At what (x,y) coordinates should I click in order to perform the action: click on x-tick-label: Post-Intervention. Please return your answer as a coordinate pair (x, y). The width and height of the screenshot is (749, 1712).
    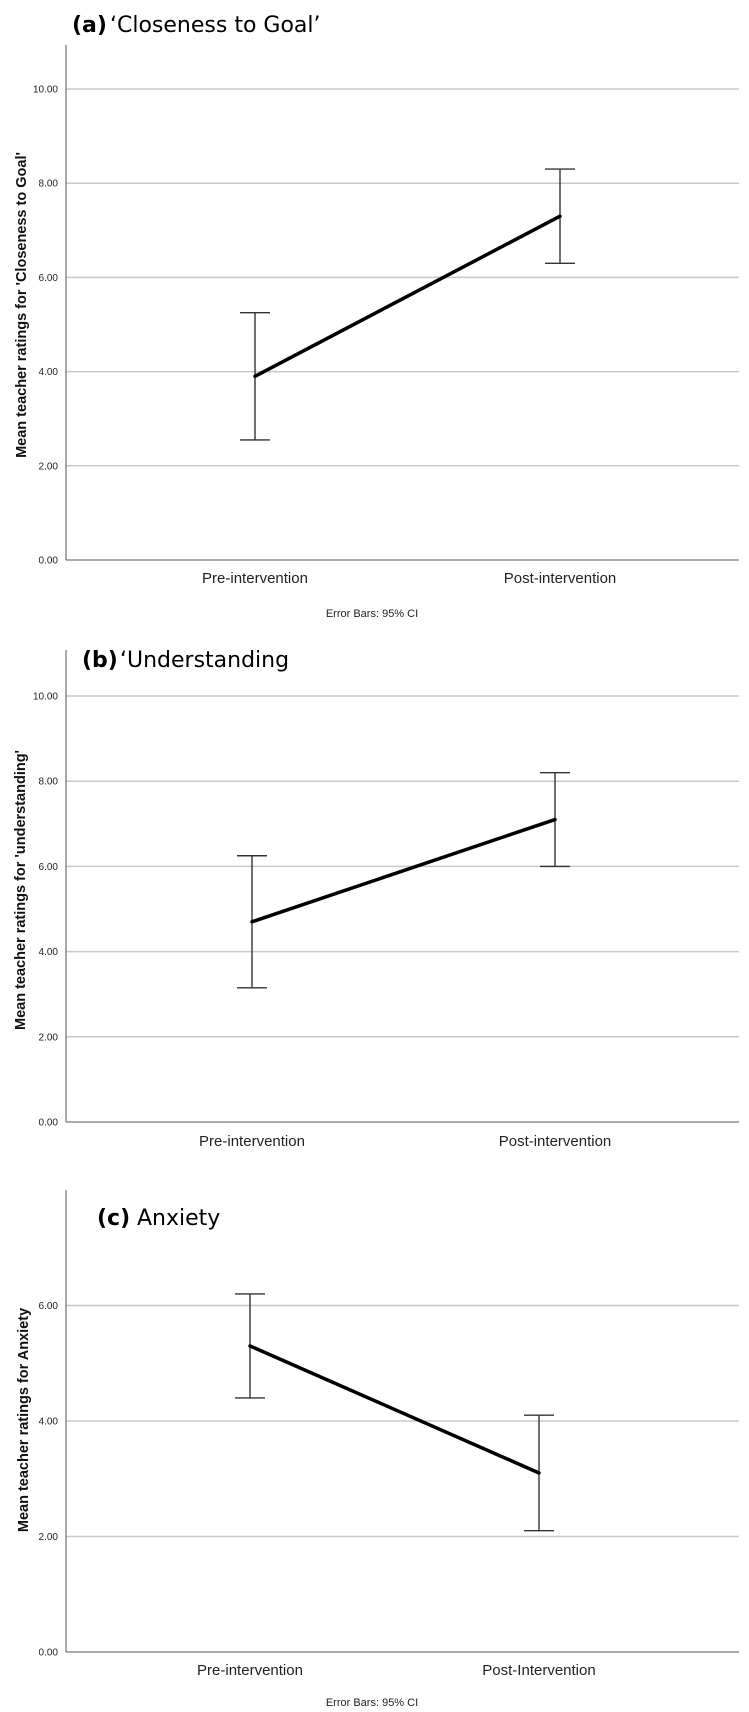
    Looking at the image, I should click on (538, 1670).